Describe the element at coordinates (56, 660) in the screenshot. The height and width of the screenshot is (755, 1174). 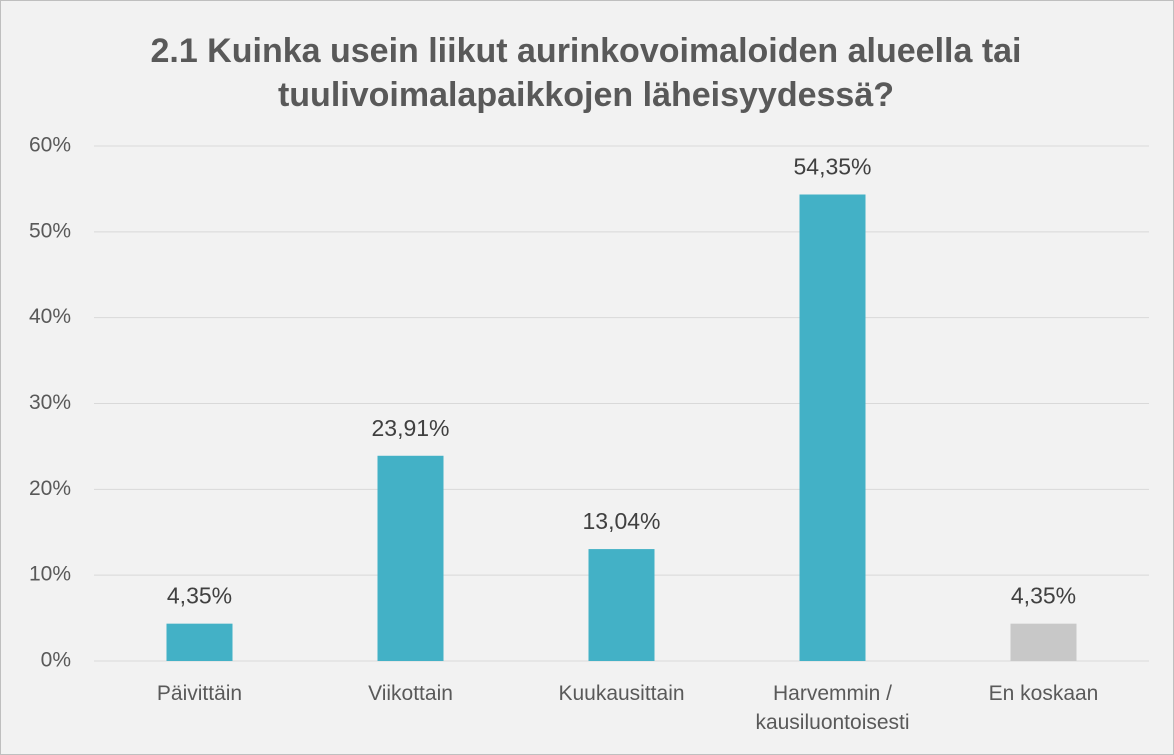
I see `y-tick-label: 0%` at that location.